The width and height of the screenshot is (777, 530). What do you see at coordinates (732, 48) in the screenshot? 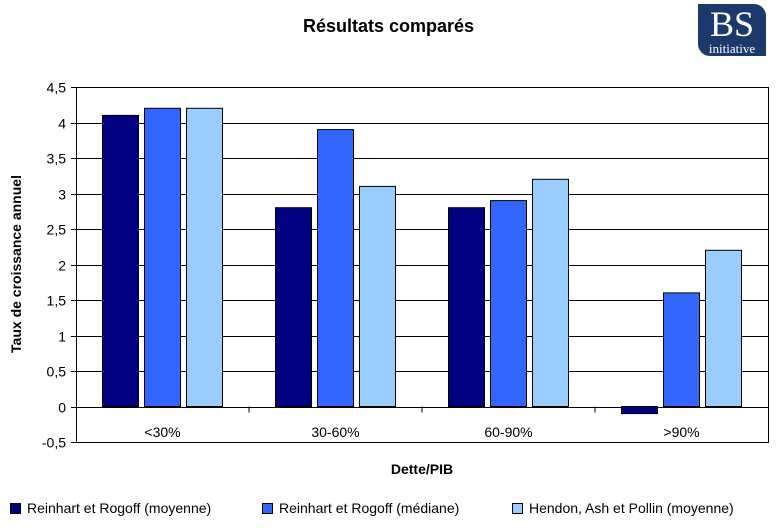
I see `logo-sub-text: initiative` at bounding box center [732, 48].